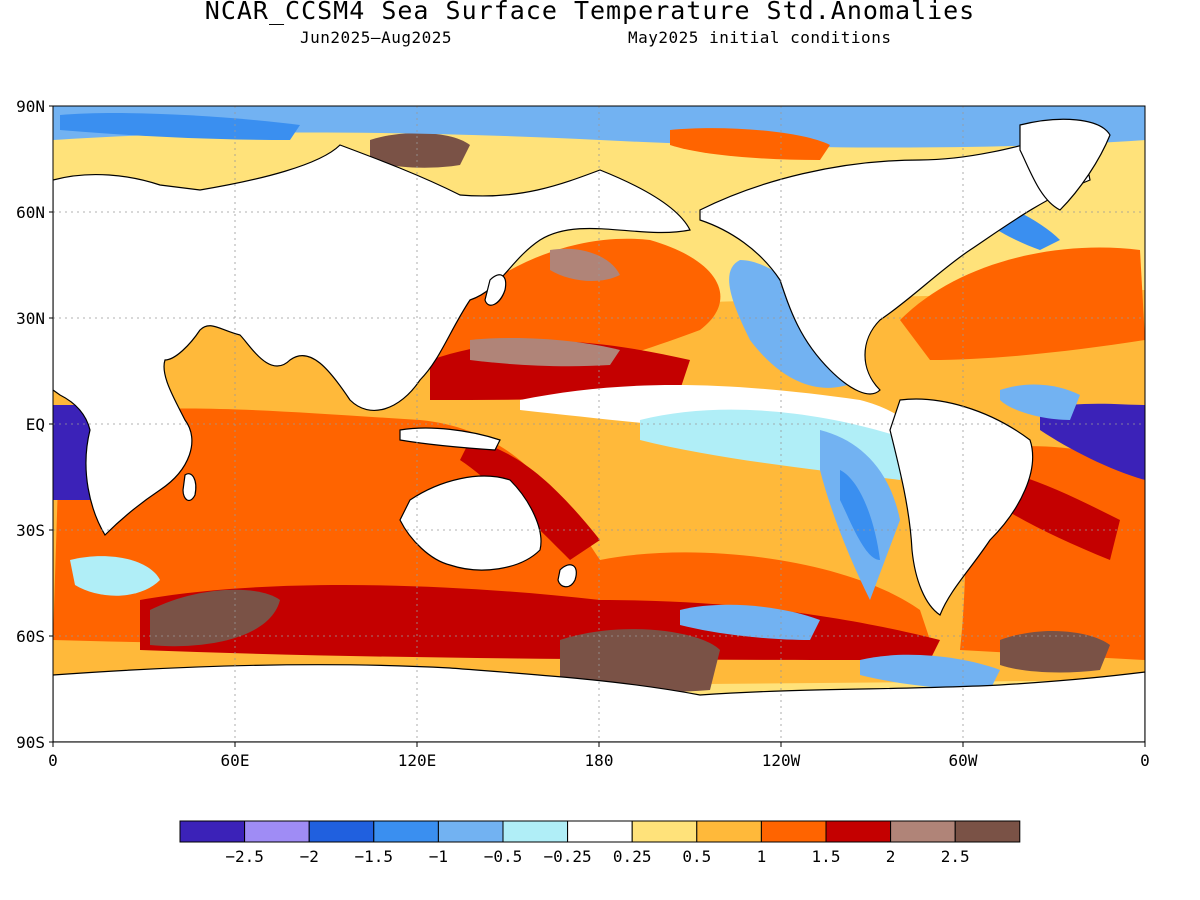 This screenshot has height=900, width=1200. What do you see at coordinates (189, 487) in the screenshot?
I see `land-madagascar` at bounding box center [189, 487].